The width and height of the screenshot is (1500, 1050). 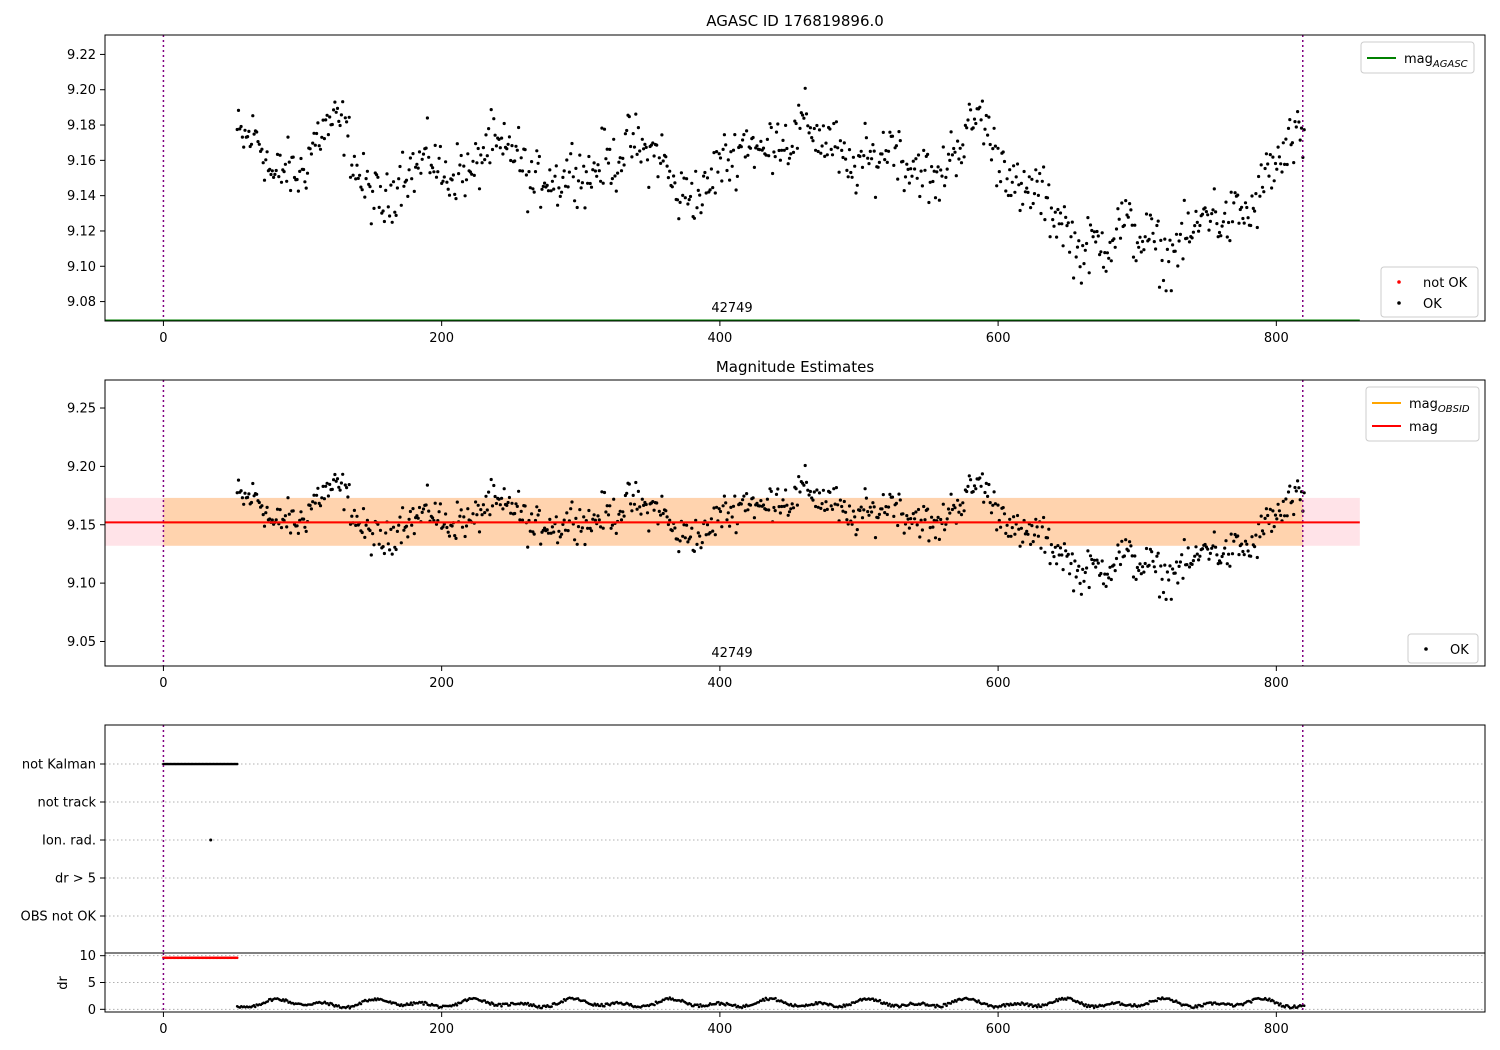 I want to click on flag-point, so click(x=237, y=764).